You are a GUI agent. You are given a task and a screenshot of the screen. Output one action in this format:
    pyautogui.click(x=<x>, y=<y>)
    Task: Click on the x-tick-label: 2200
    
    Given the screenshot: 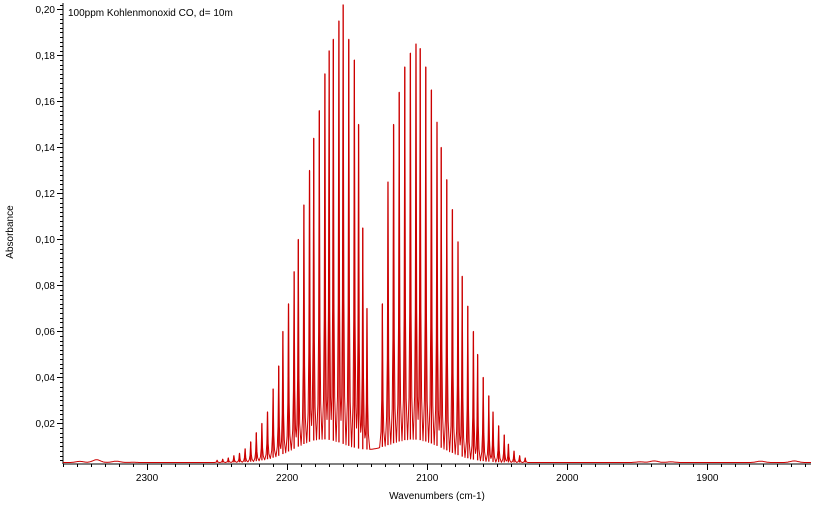 What is the action you would take?
    pyautogui.click(x=287, y=478)
    